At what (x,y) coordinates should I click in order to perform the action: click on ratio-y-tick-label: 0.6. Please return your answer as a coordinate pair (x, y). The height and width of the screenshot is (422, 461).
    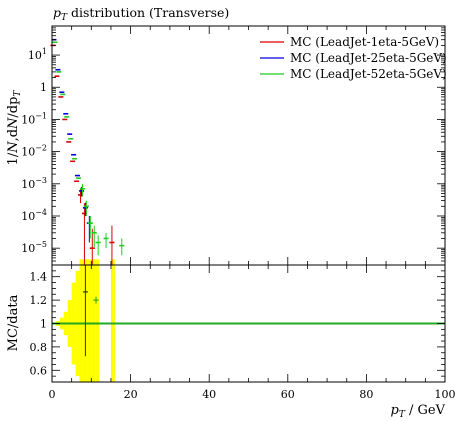
    Looking at the image, I should click on (39, 370).